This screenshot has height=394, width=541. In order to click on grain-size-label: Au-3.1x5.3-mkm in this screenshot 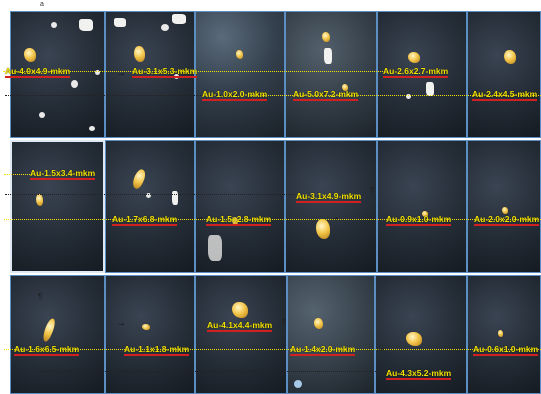, I will do `click(165, 72)`.